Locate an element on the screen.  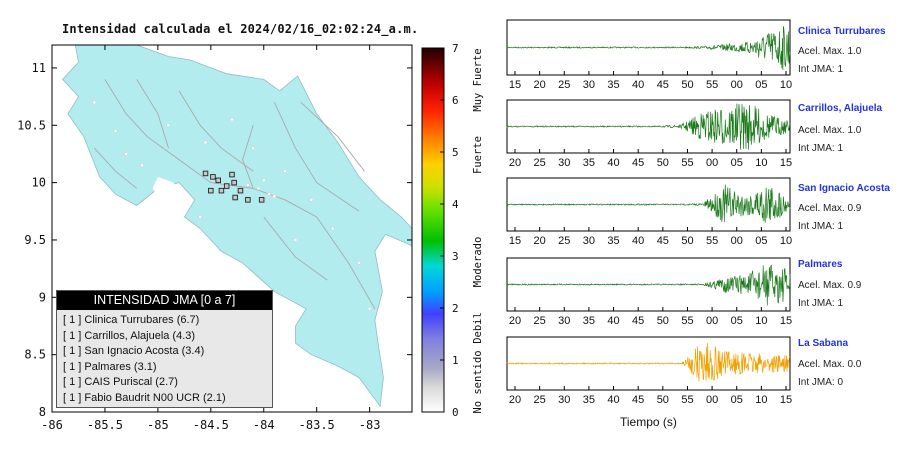
y-tick-label: 10.5 is located at coordinates (31, 125).